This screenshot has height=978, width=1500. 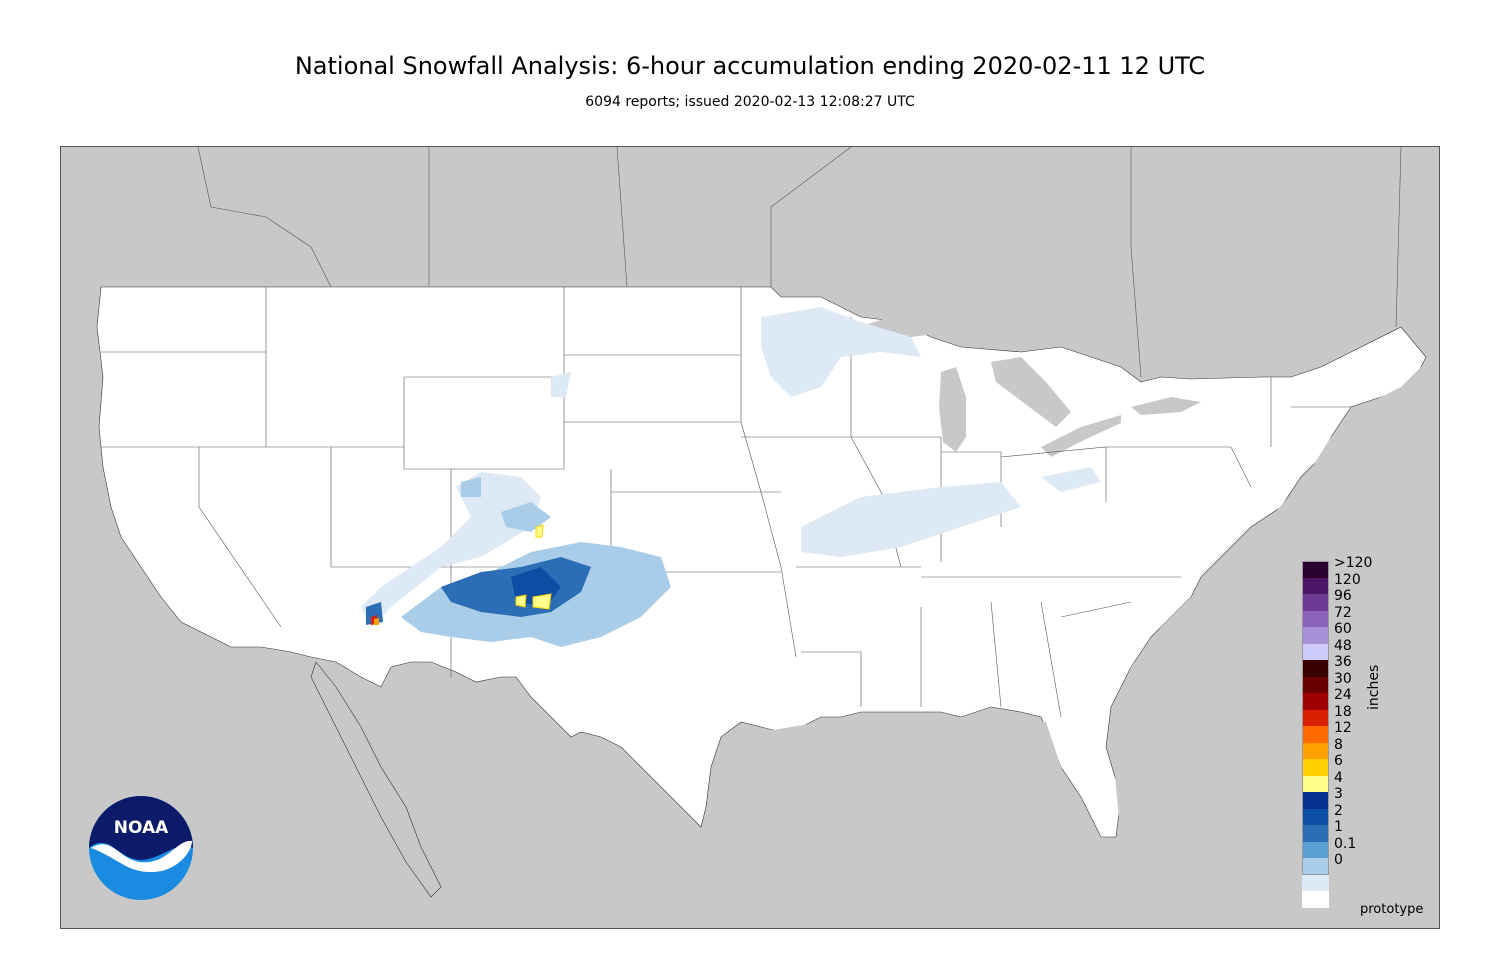 What do you see at coordinates (1338, 777) in the screenshot?
I see `legend-label: 4` at bounding box center [1338, 777].